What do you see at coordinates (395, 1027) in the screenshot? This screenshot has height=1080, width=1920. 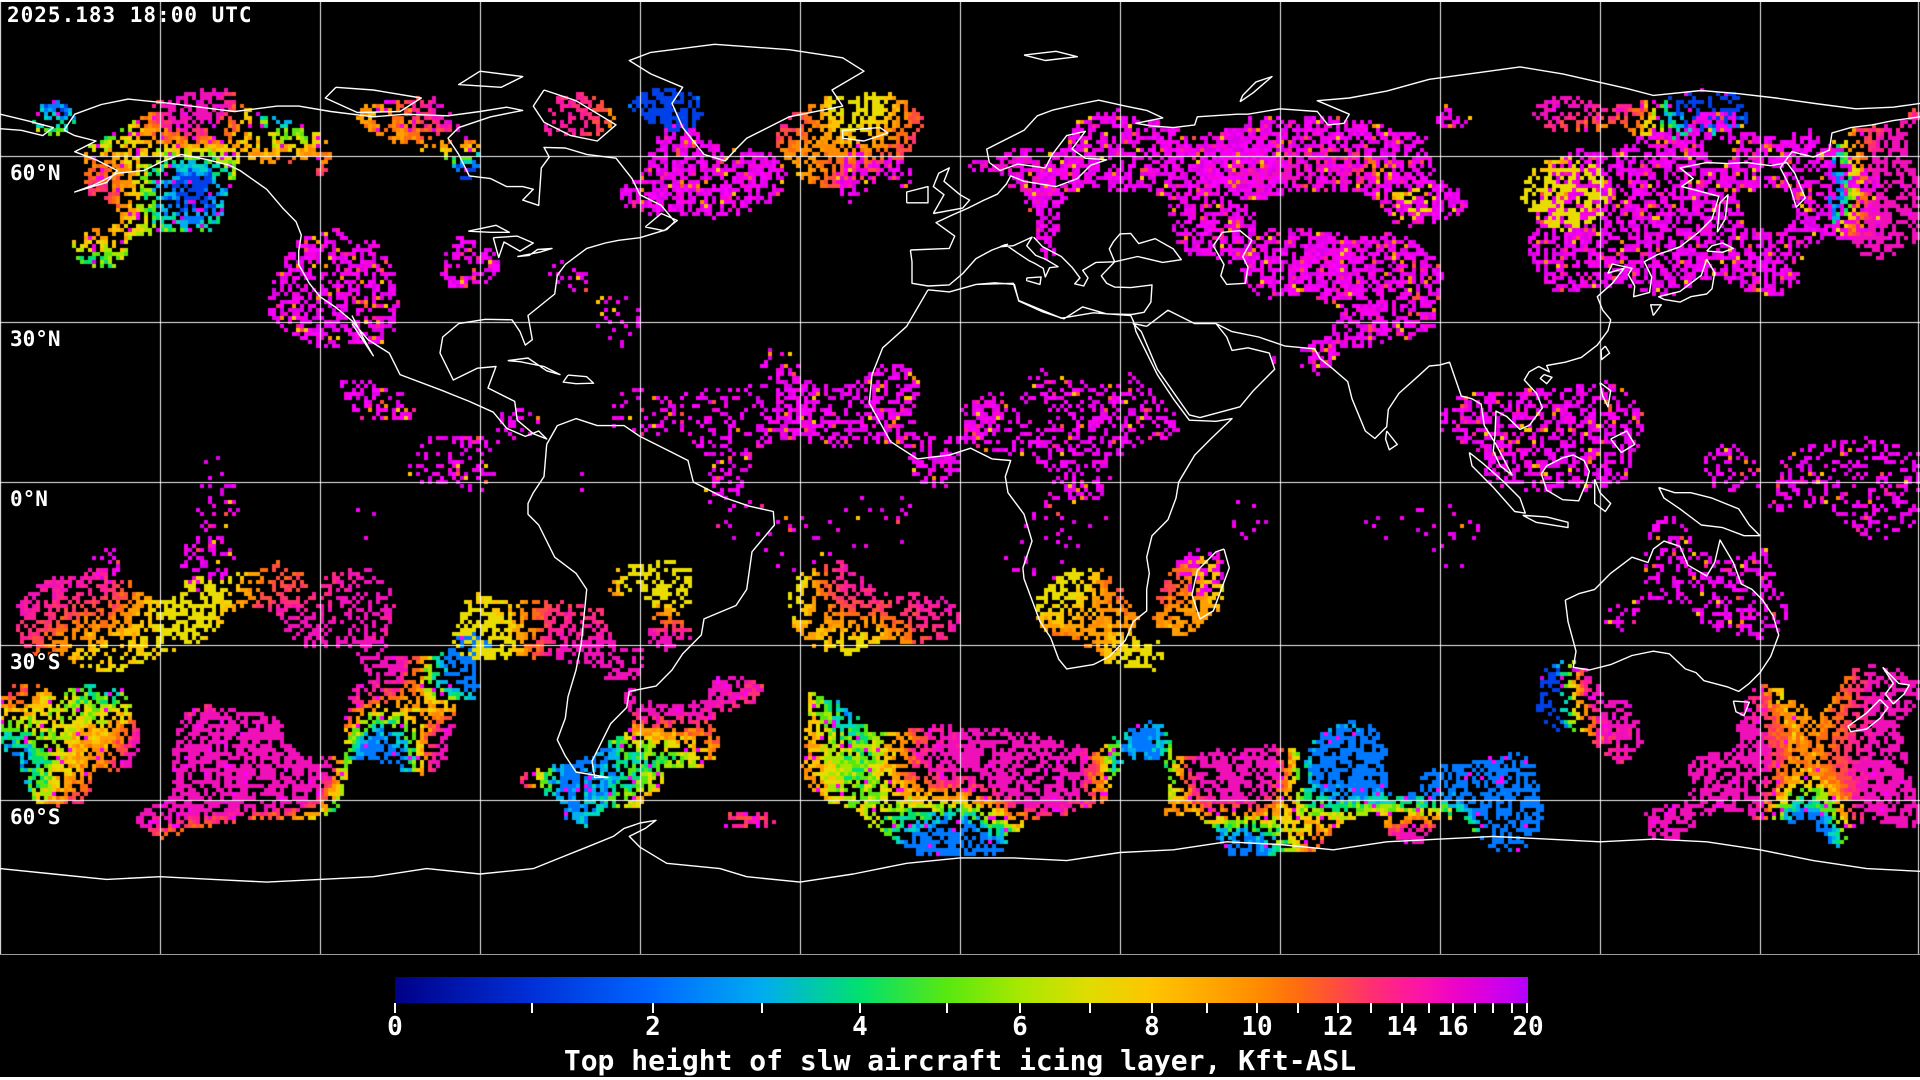 I see `colorbar-tick-label: 0` at bounding box center [395, 1027].